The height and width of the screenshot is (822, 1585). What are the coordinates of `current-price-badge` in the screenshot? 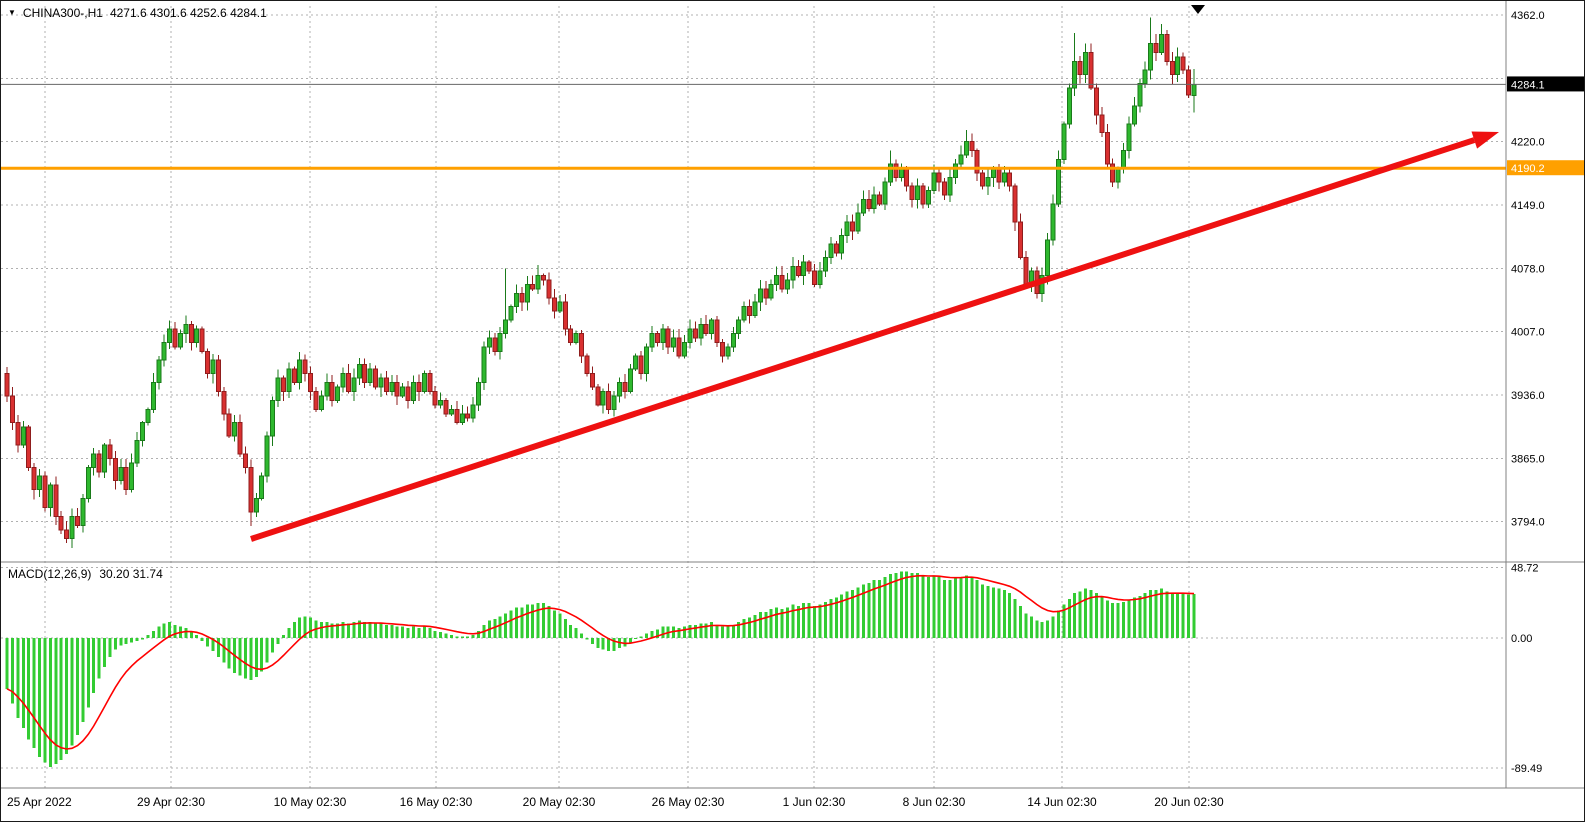 It's located at (1545, 84).